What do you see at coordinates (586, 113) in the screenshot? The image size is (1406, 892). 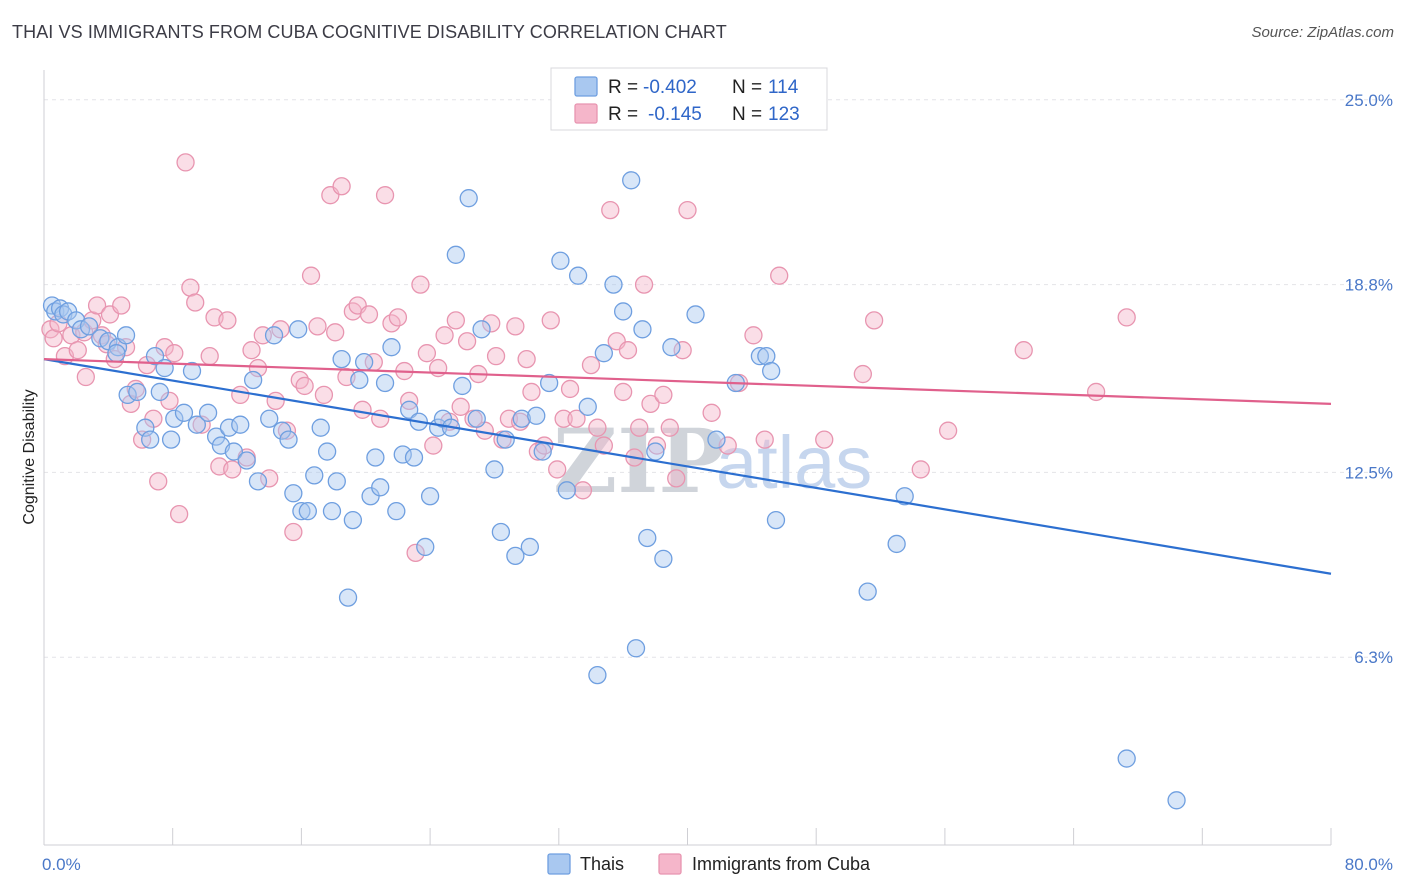 I see `legend-swatch-cuba` at bounding box center [586, 113].